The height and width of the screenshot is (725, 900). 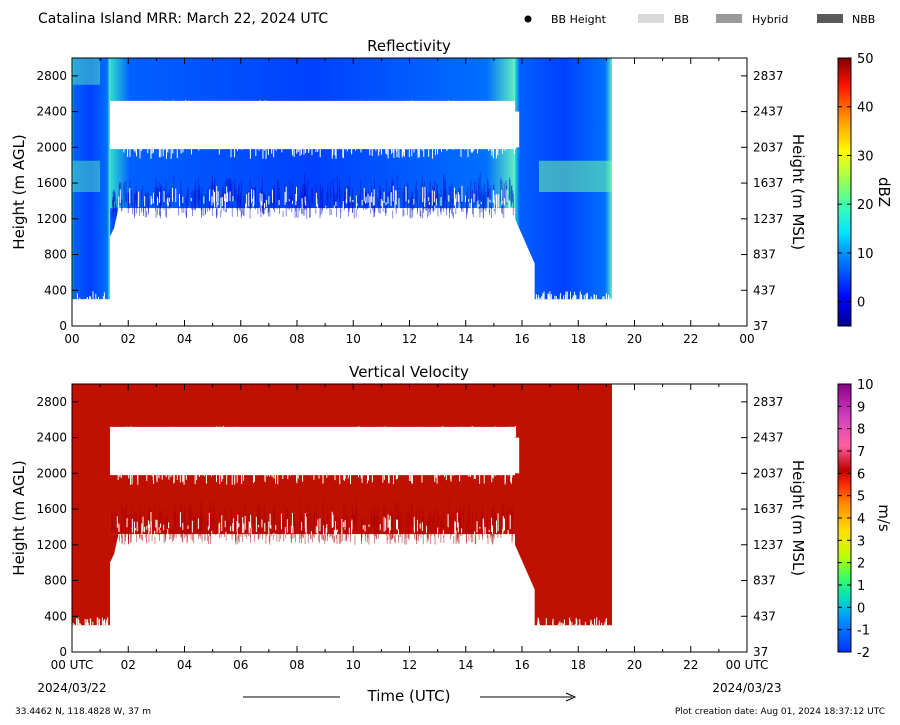 I want to click on reflectivity-colorbar-label: dBZ, so click(x=884, y=192).